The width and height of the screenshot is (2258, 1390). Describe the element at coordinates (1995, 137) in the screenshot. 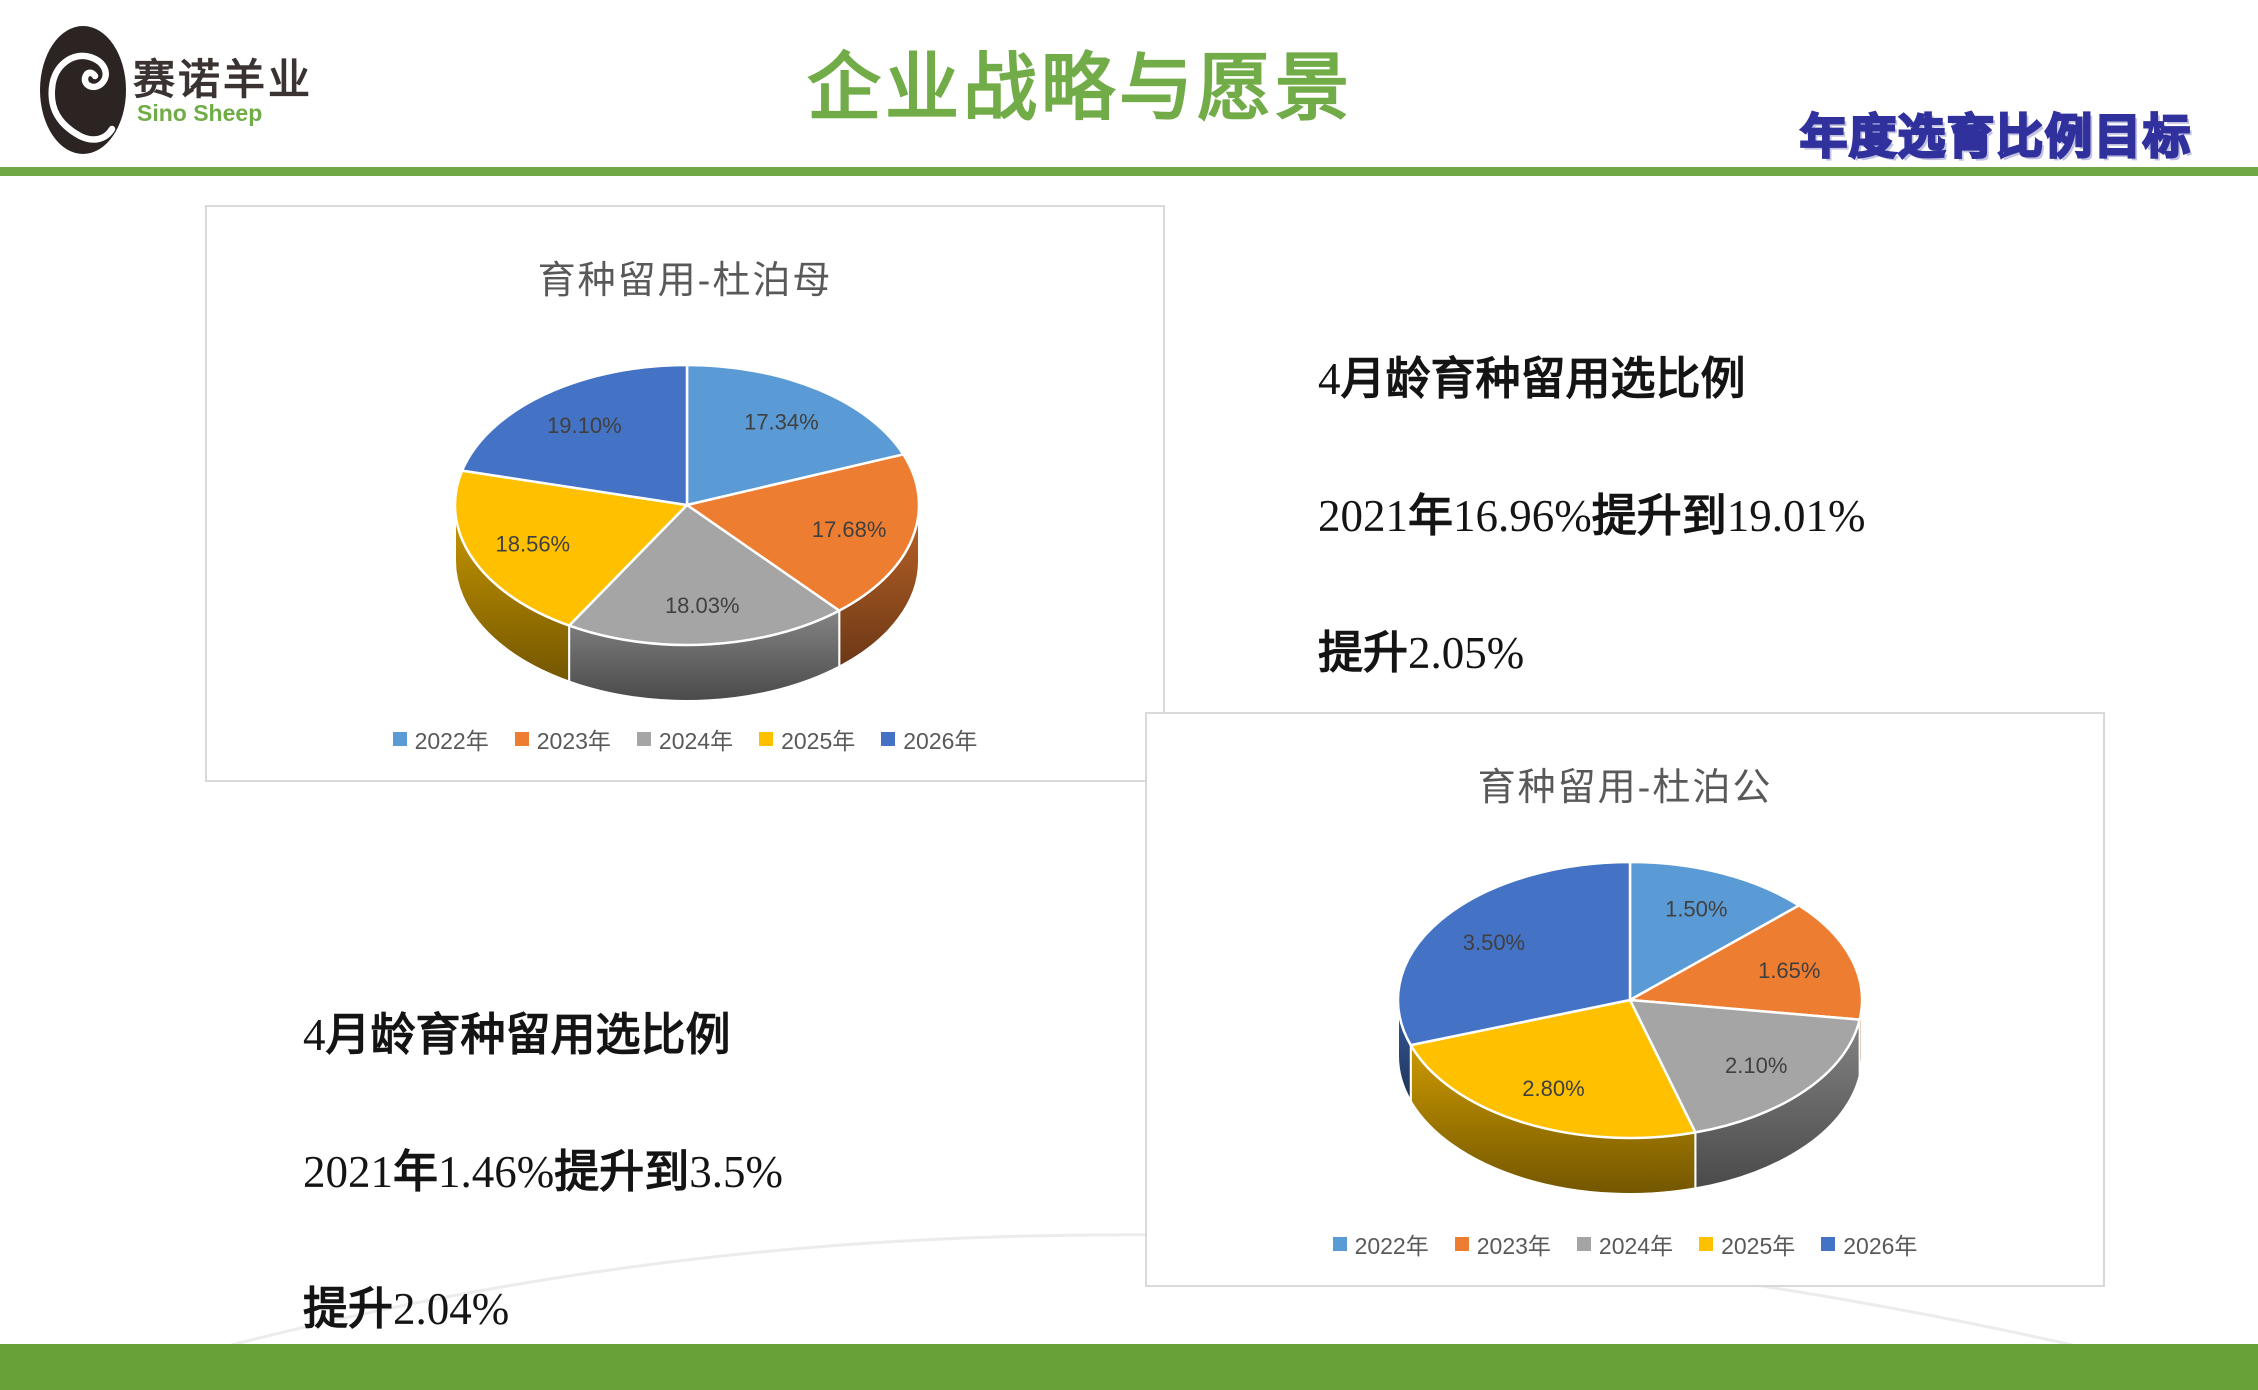

I see `corner-wordart-label: 年度选育比例目标` at that location.